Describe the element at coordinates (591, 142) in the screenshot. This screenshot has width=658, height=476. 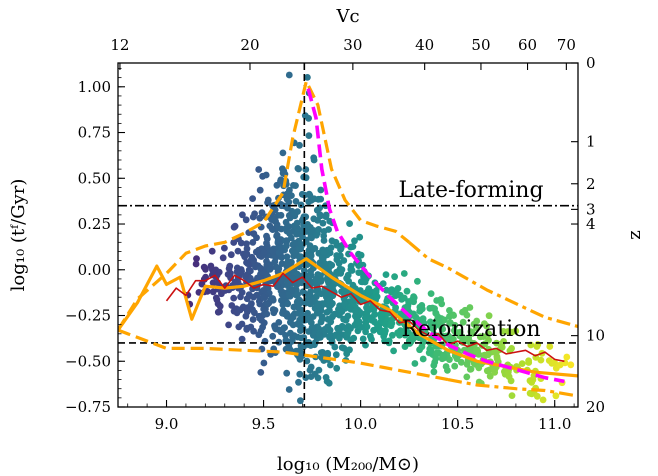
I see `right-tick-label: 1` at that location.